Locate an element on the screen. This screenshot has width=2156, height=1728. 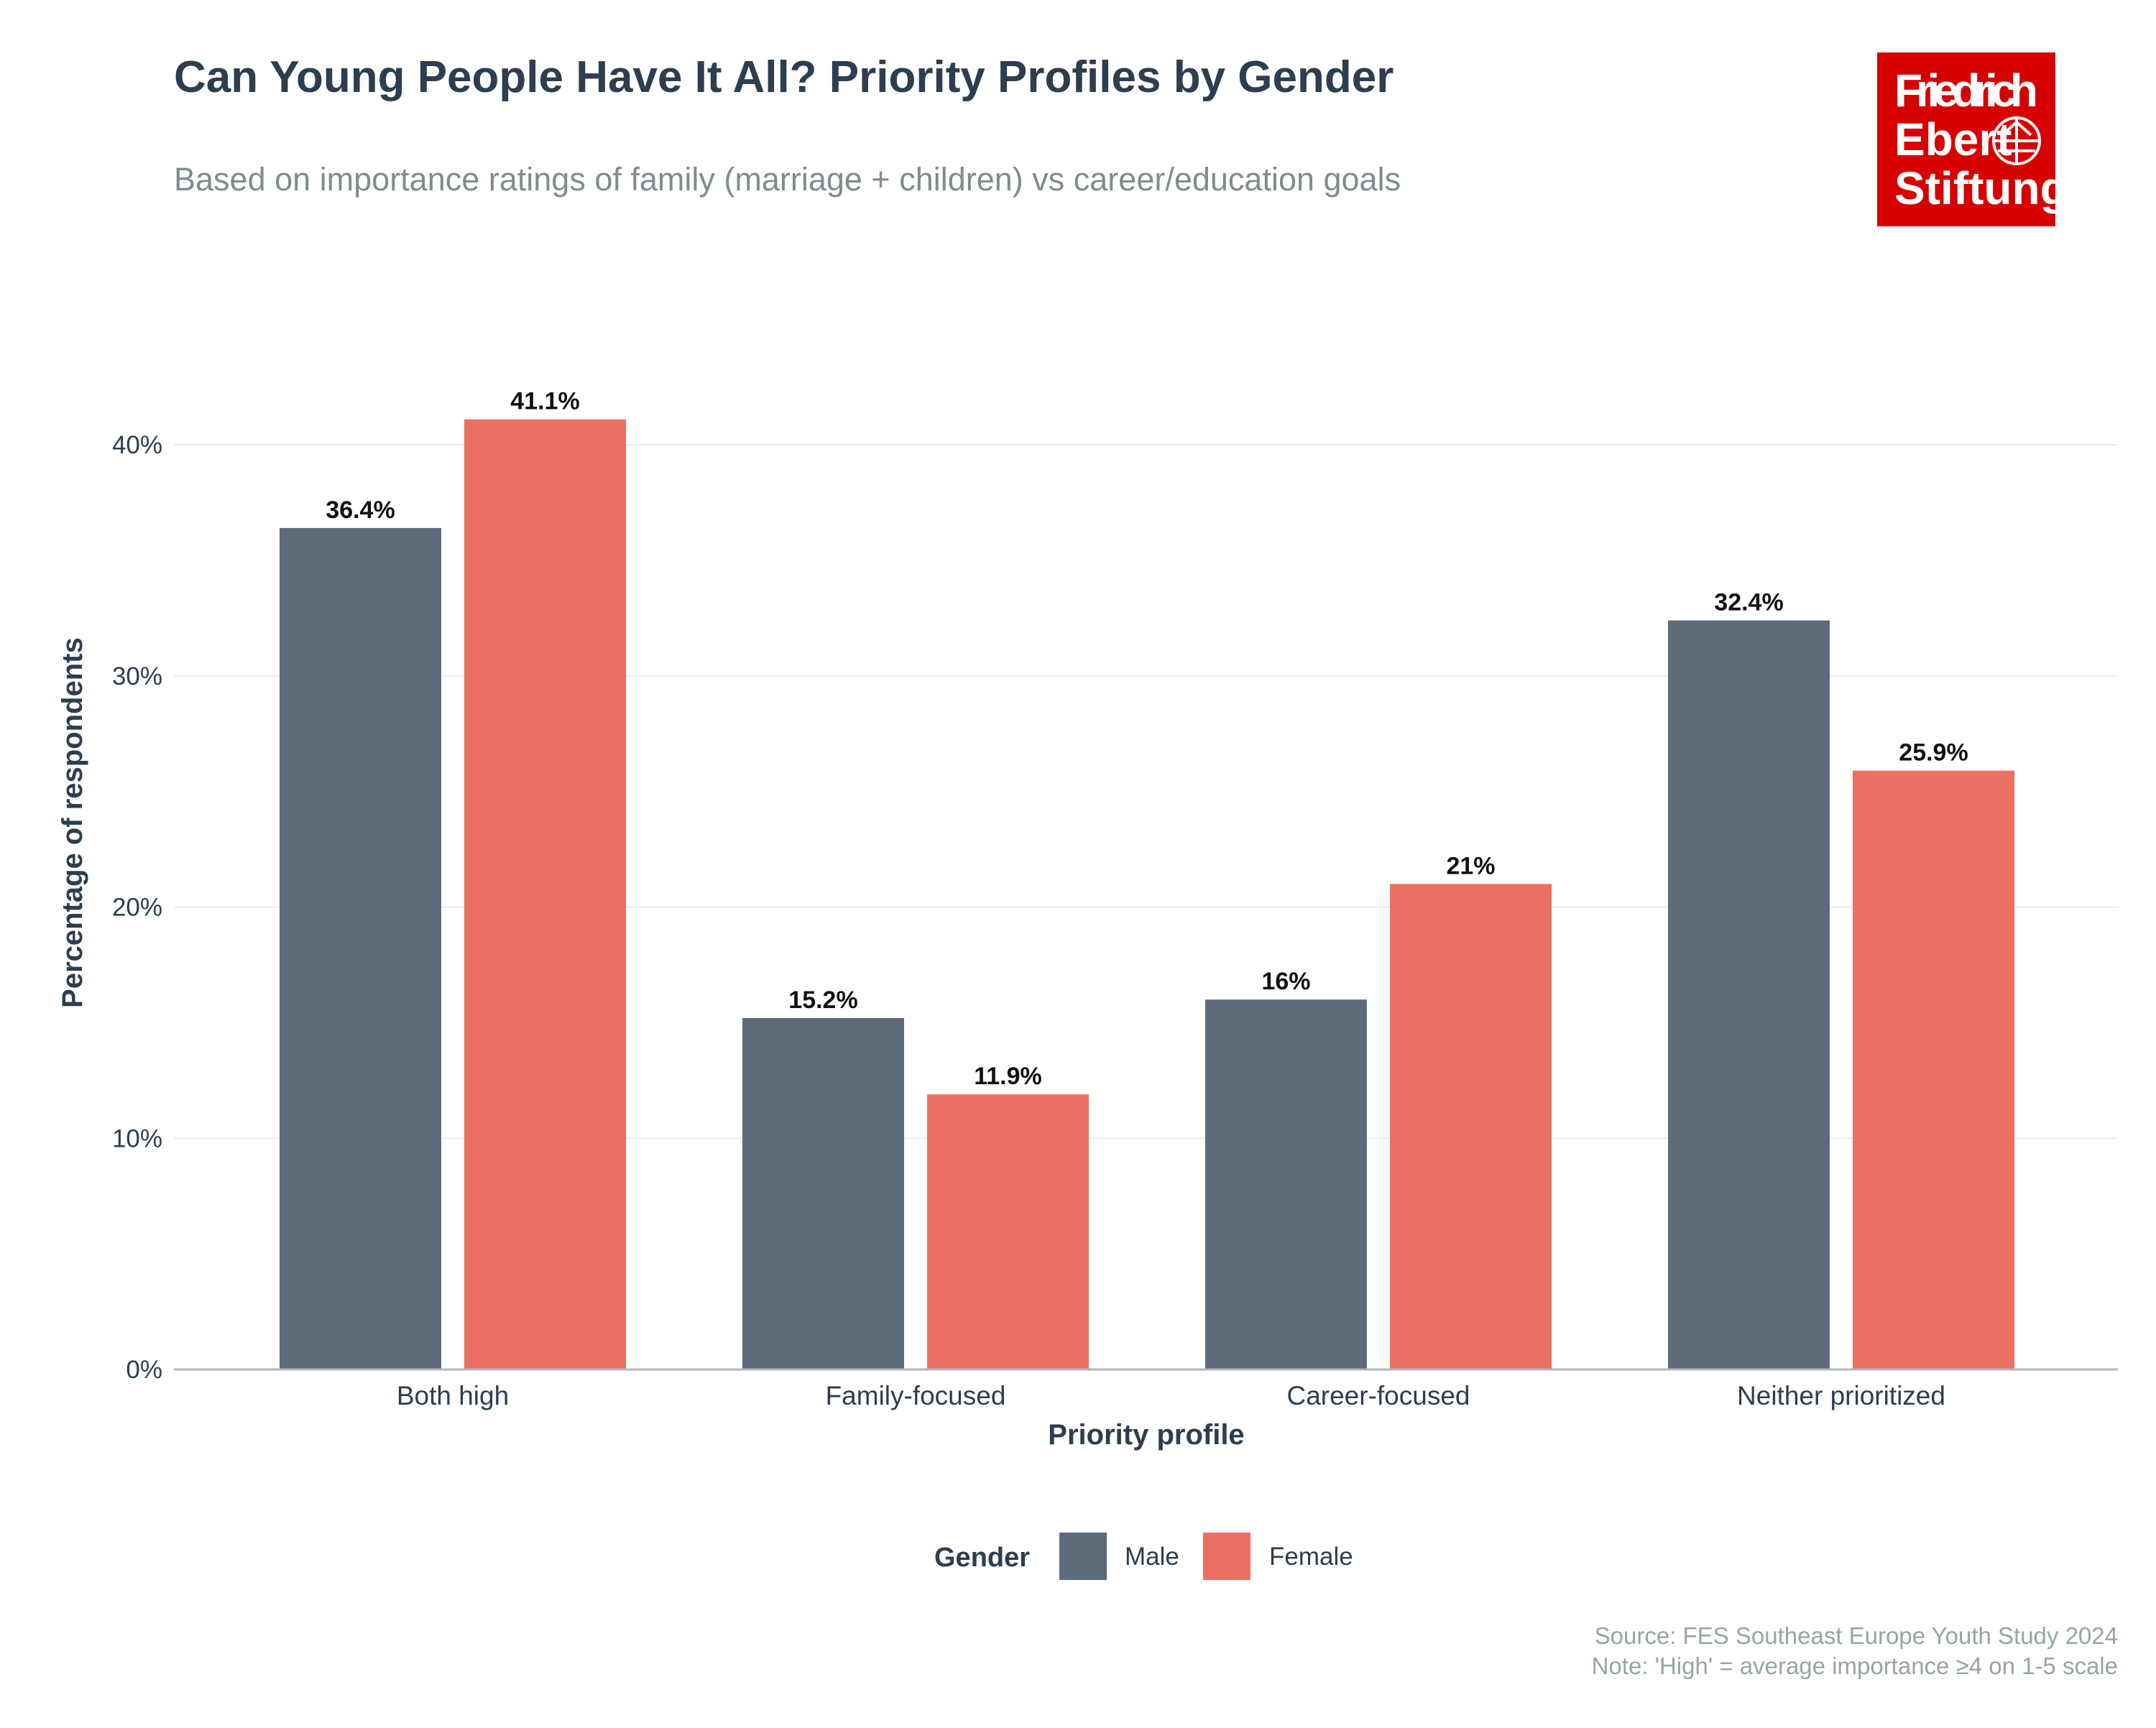
x-tick-label: Both high is located at coordinates (453, 1396).